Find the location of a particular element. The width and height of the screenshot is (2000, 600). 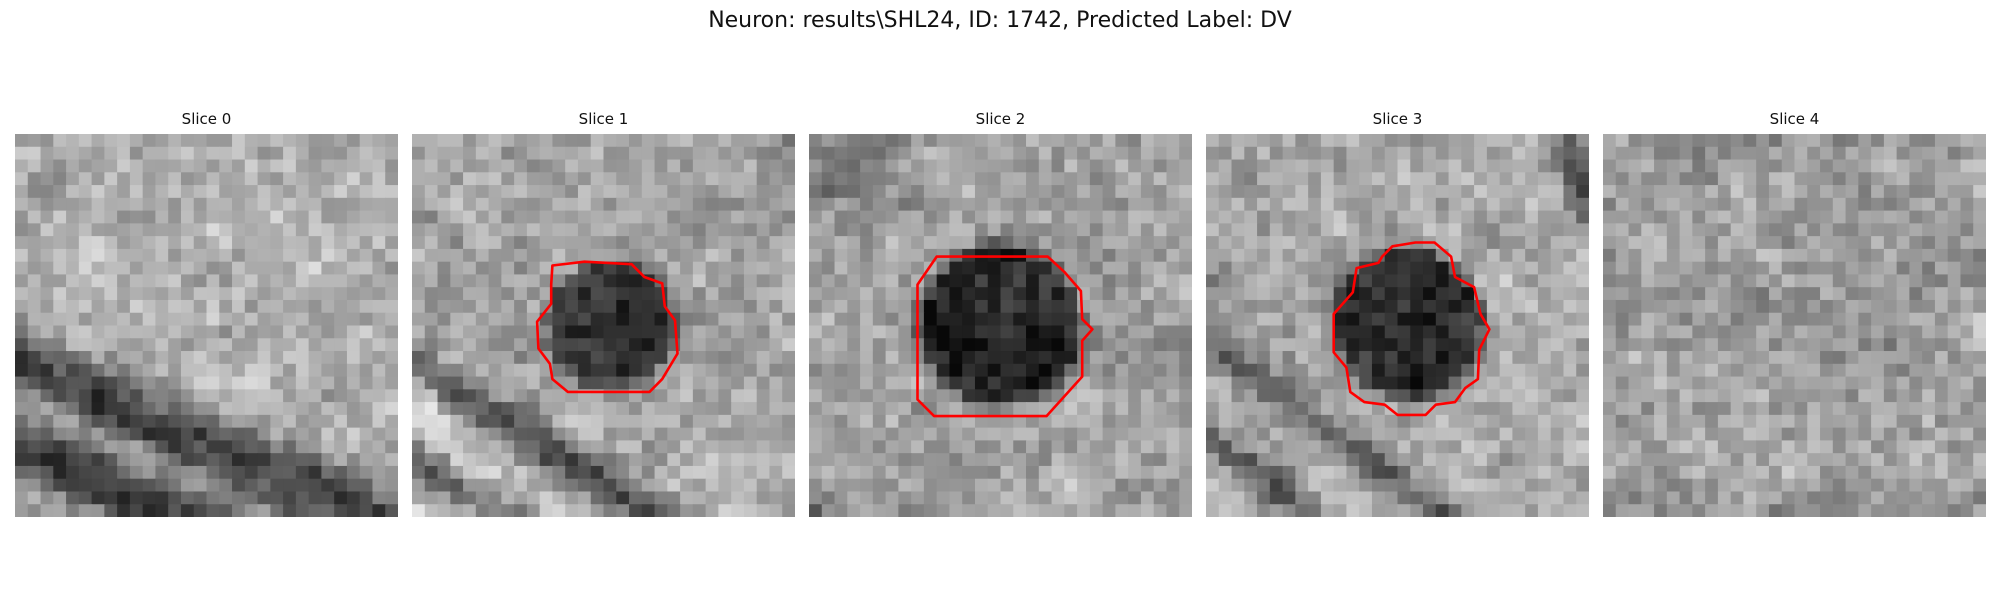

slice-title: Slice 1 is located at coordinates (603, 119).